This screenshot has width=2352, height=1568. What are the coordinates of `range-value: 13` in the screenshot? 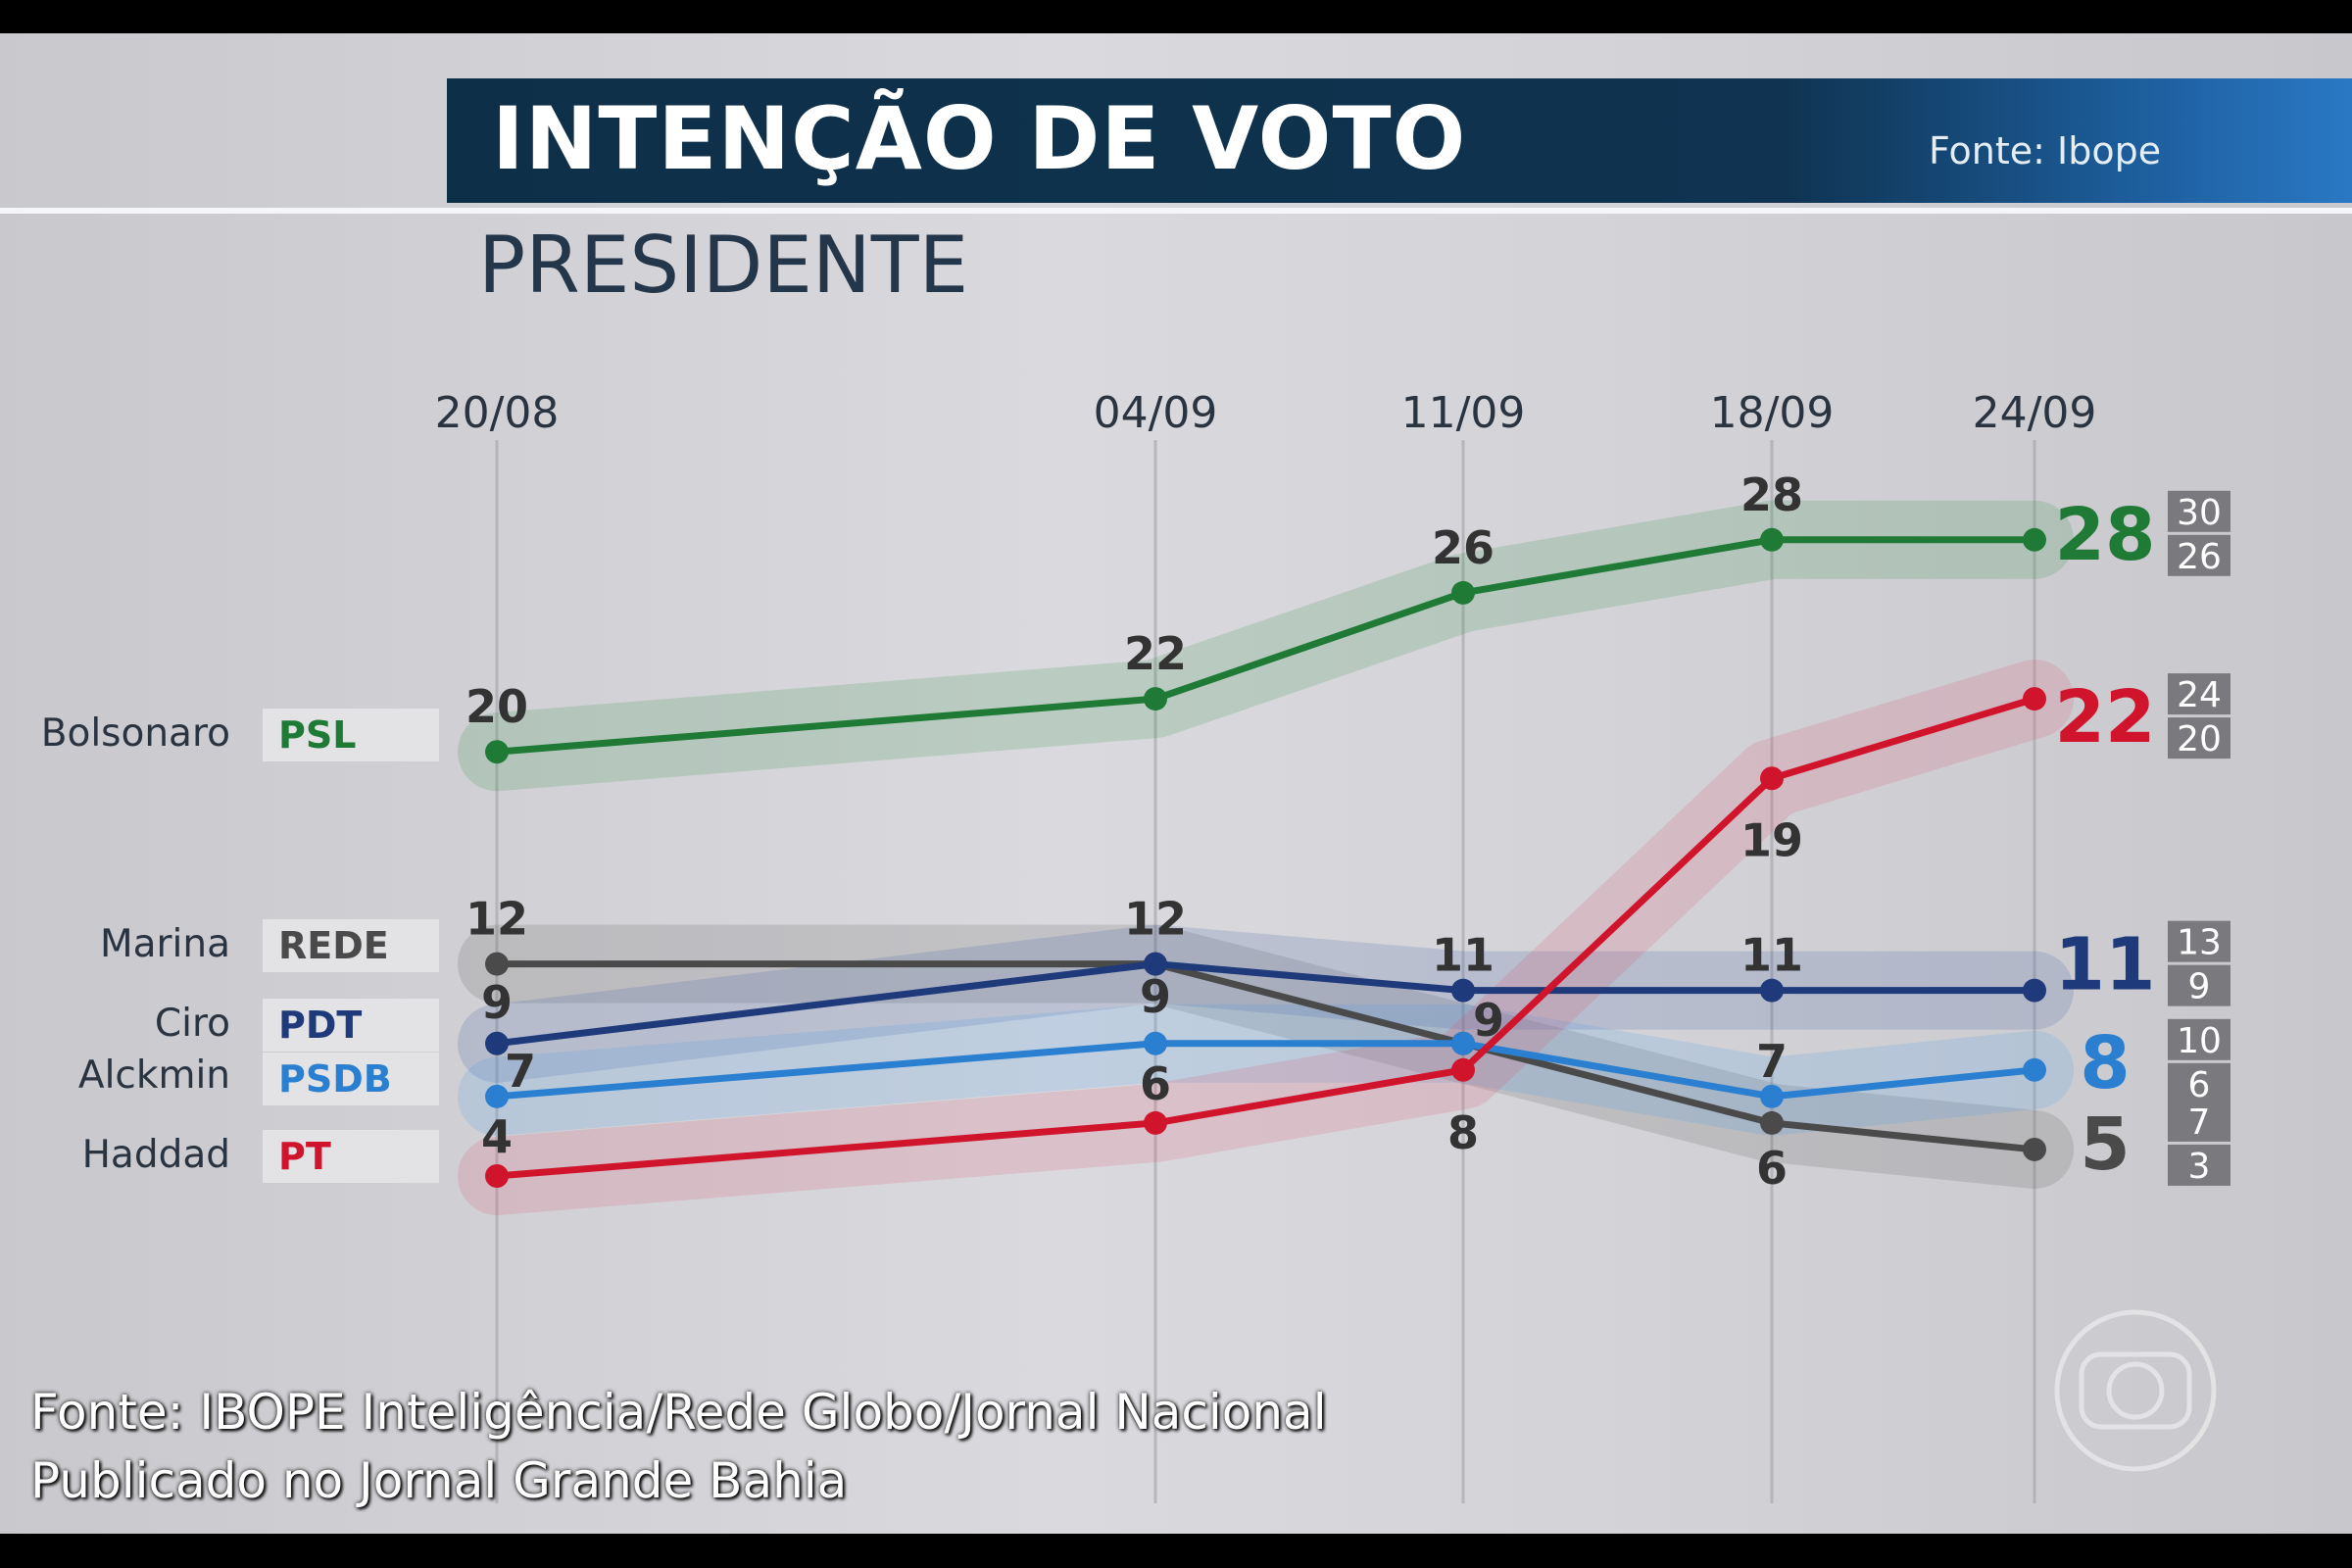 It's located at (2199, 943).